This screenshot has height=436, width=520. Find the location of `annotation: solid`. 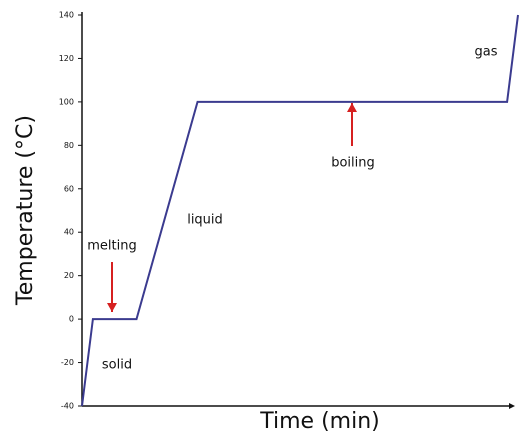

annotation: solid is located at coordinates (117, 365).